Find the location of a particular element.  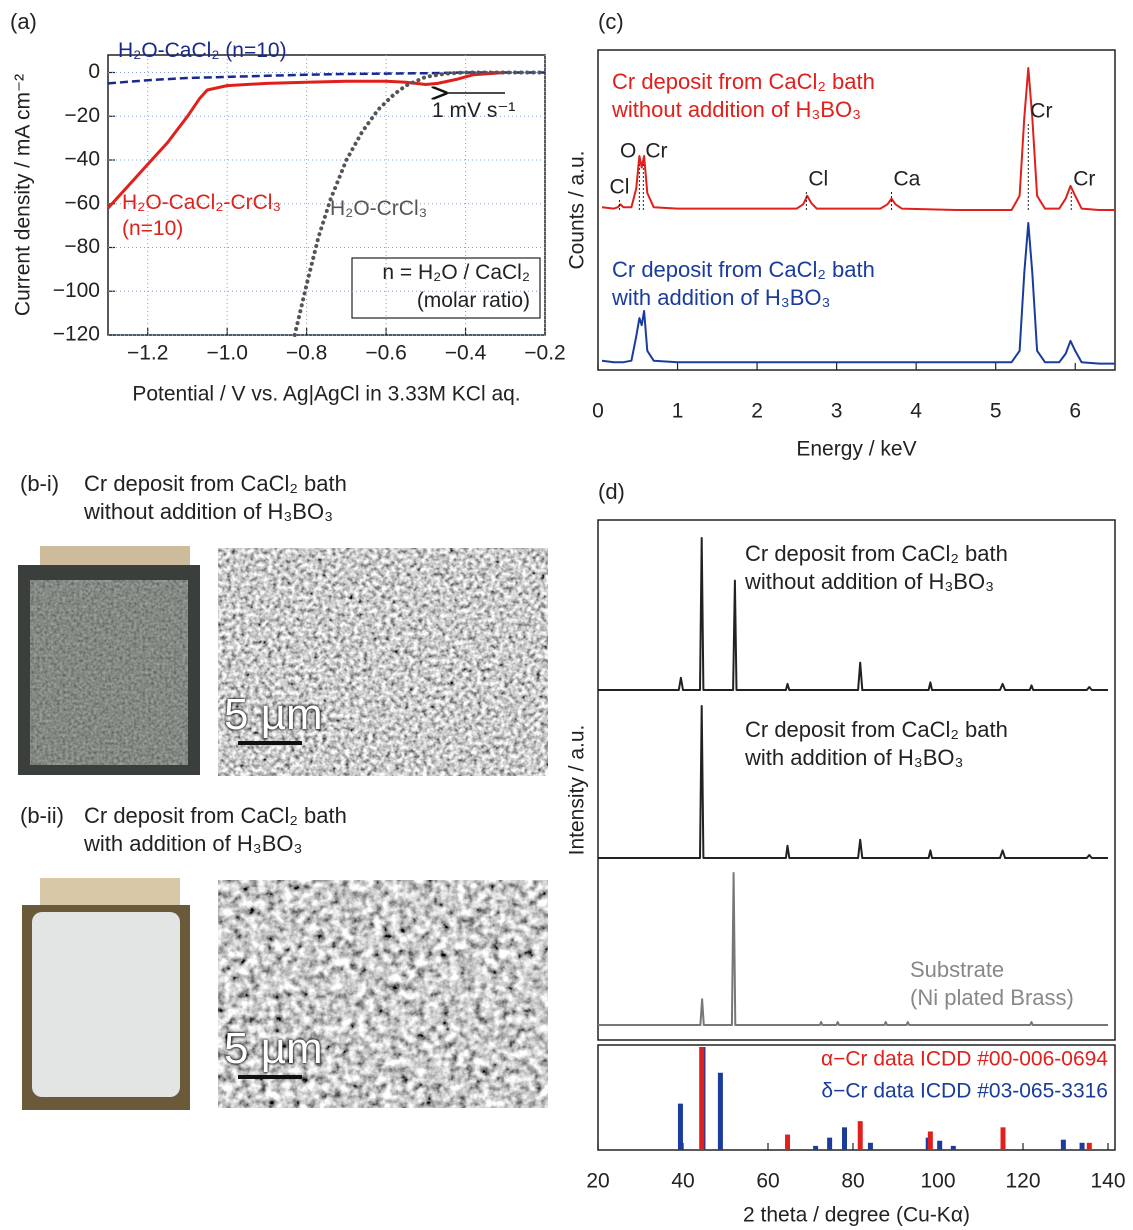

annotation: 1 mV s⁻¹ is located at coordinates (474, 110).